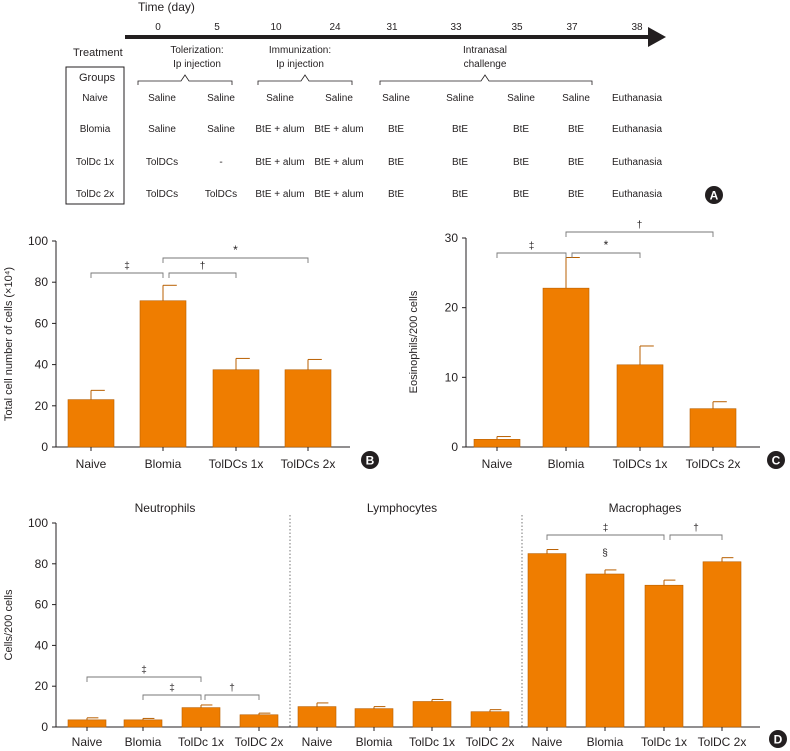 The width and height of the screenshot is (790, 751). What do you see at coordinates (392, 27) in the screenshot?
I see `day-label: 31` at bounding box center [392, 27].